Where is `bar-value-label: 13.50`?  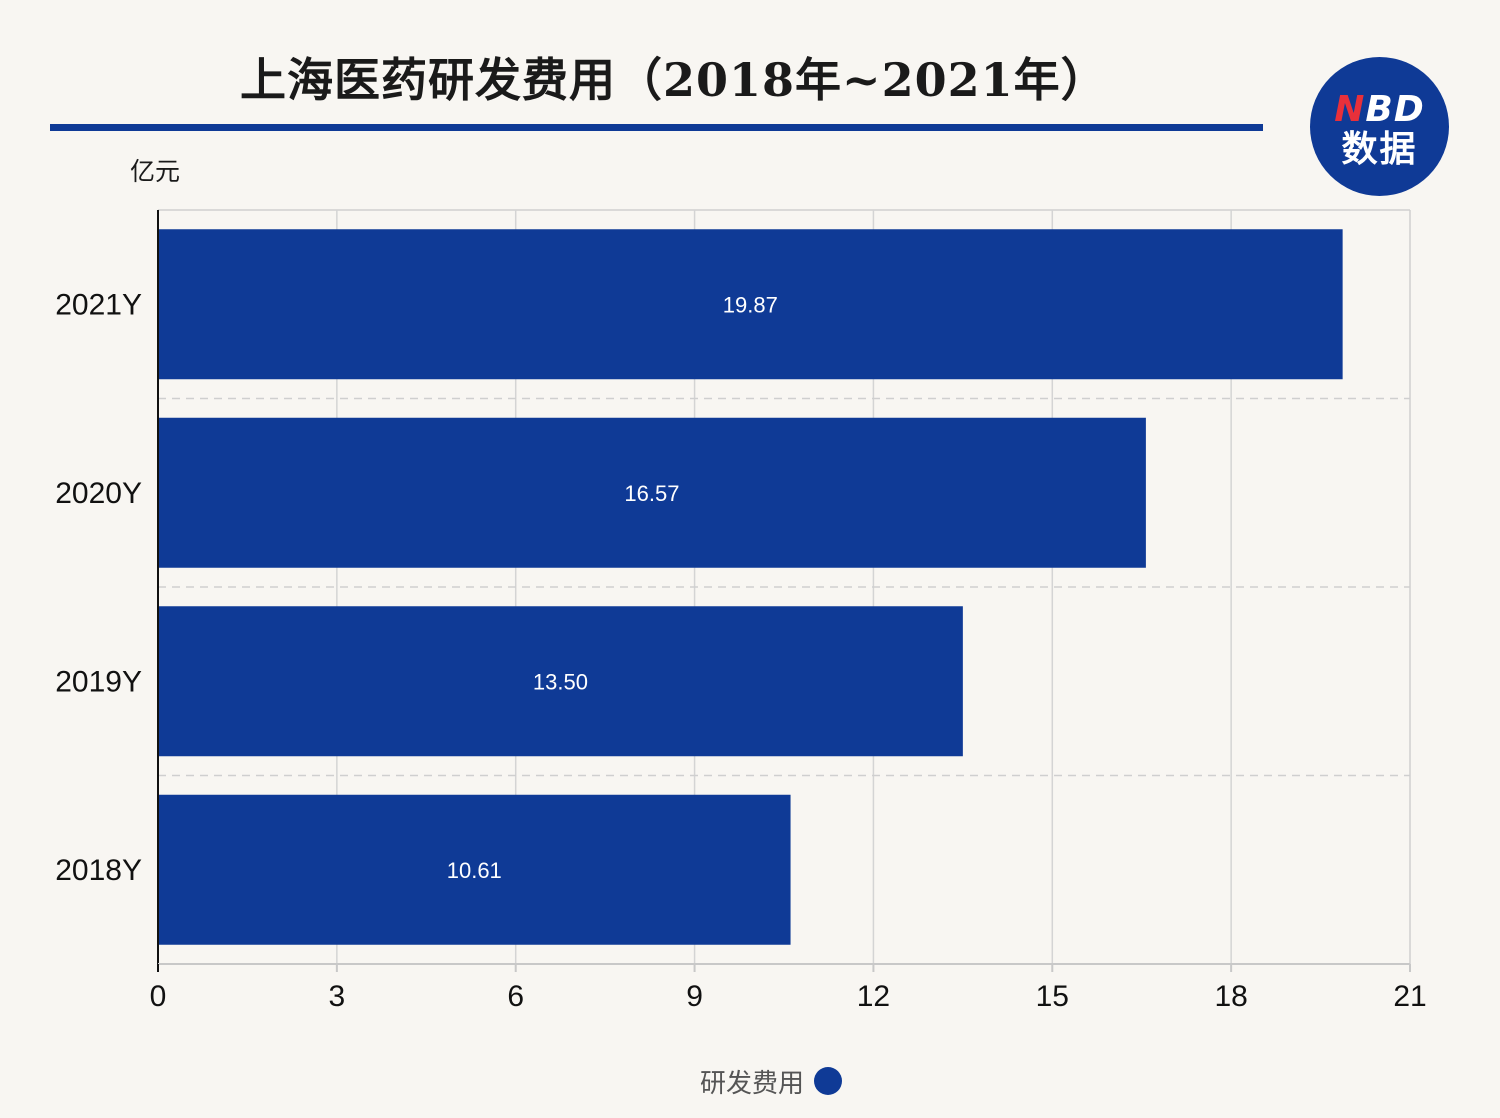 bar-value-label: 13.50 is located at coordinates (560, 681).